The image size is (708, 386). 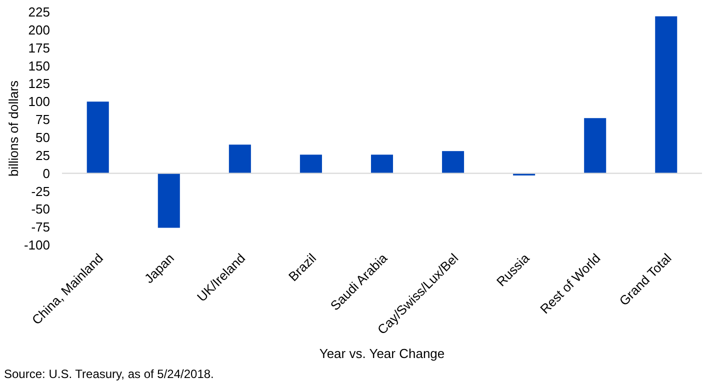 What do you see at coordinates (39, 84) in the screenshot?
I see `y-tick-label: 125` at bounding box center [39, 84].